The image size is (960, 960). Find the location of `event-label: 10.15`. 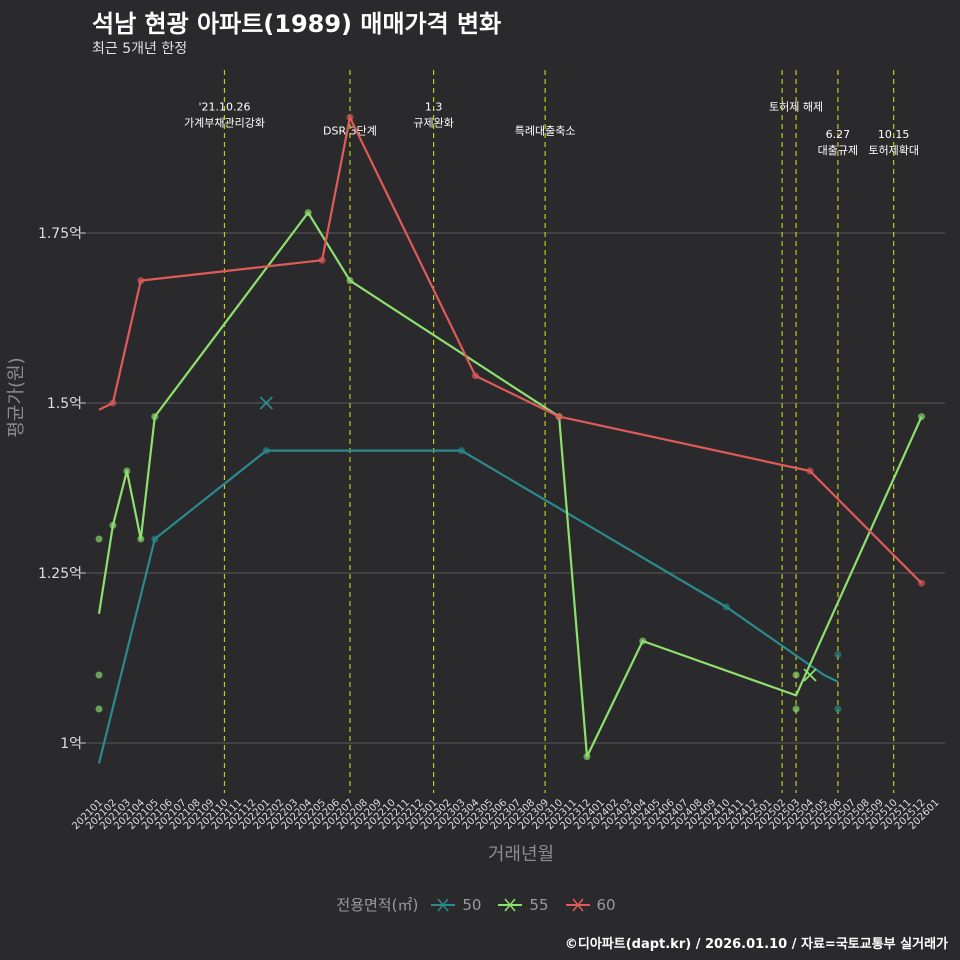

event-label: 10.15 is located at coordinates (894, 134).